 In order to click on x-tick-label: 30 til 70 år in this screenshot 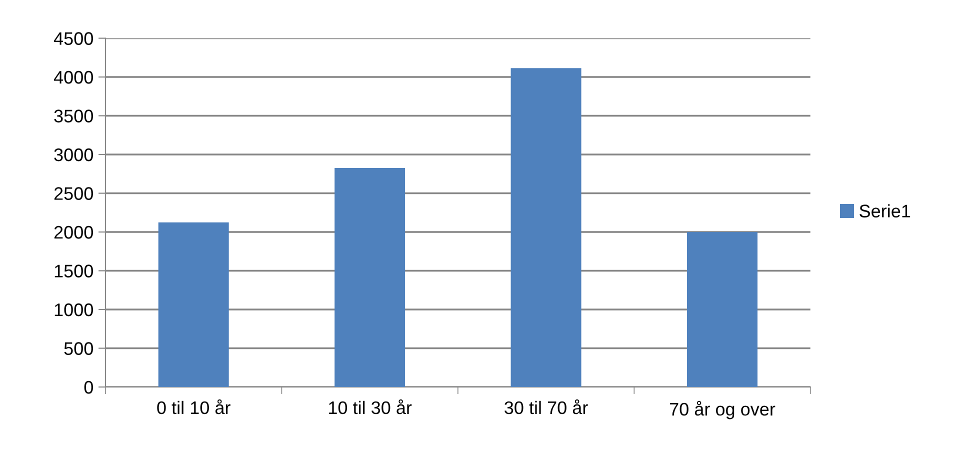, I will do `click(546, 406)`.